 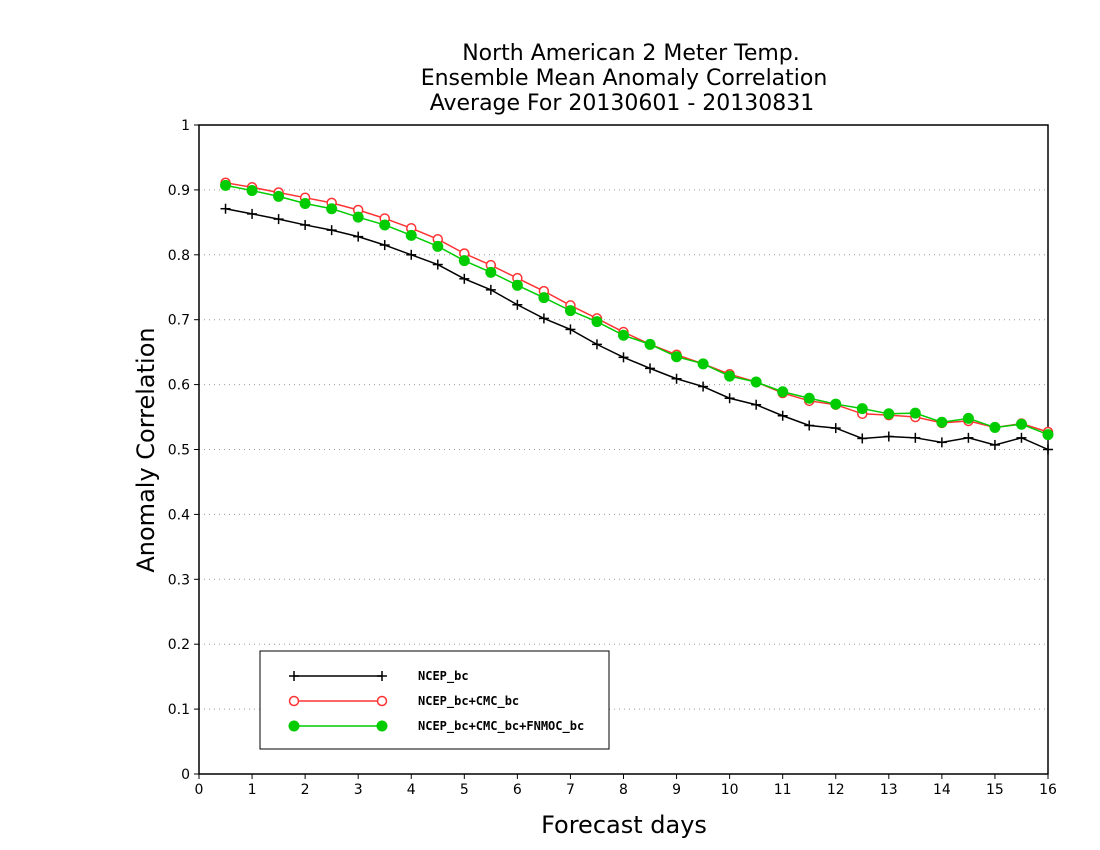 I want to click on legend-item: NCEP_bc, so click(x=379, y=676).